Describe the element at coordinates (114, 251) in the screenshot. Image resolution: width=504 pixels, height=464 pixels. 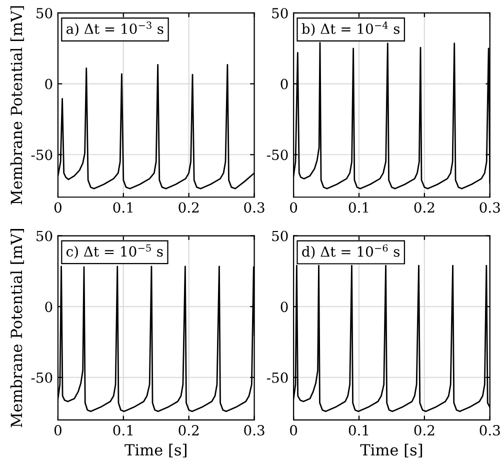
I see `annotation: c) Δt = 10$^{−5}$ s` at that location.